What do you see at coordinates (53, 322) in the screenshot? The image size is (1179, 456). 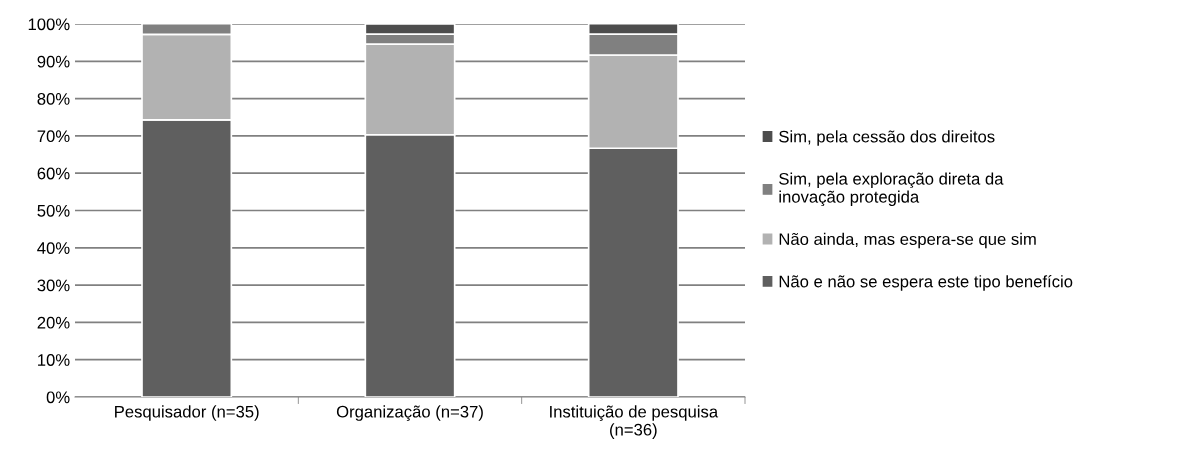 I see `y-tick-label: 20%` at bounding box center [53, 322].